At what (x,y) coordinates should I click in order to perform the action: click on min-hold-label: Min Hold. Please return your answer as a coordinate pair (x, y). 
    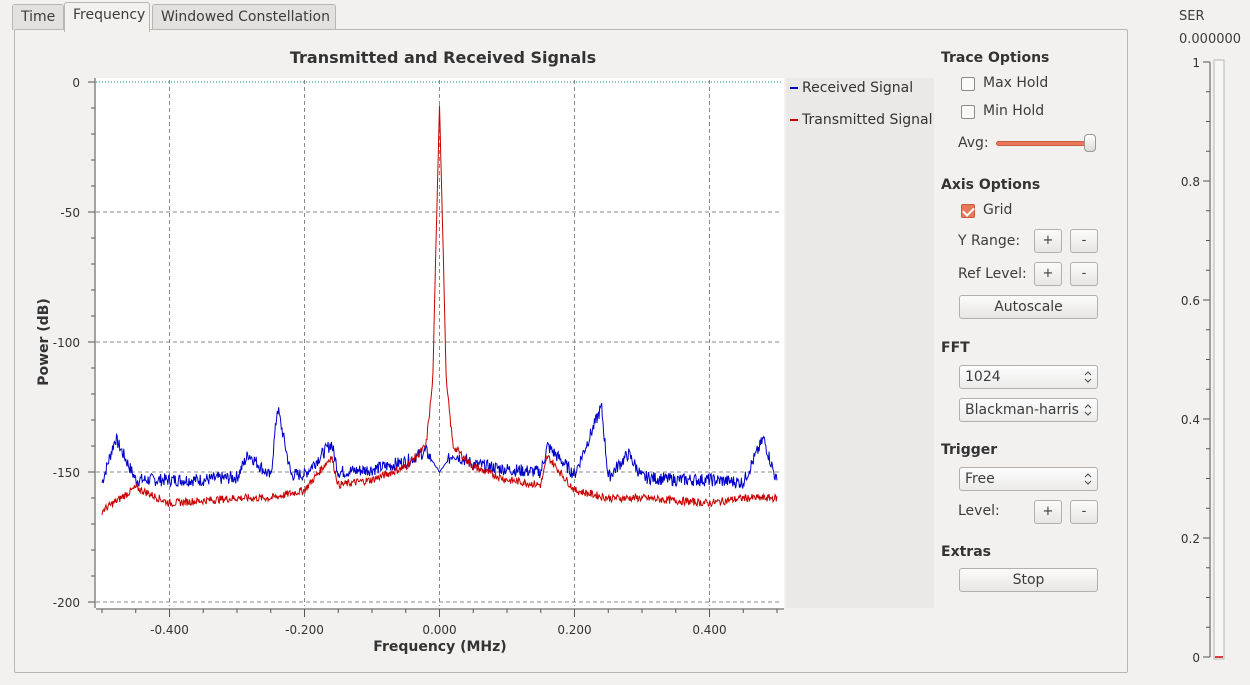
    Looking at the image, I should click on (1014, 111).